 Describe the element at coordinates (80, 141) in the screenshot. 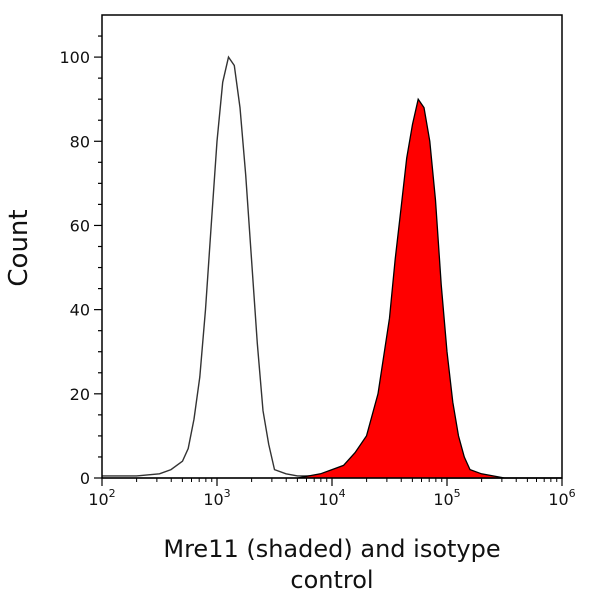

I see `y-tick-label: 80` at that location.